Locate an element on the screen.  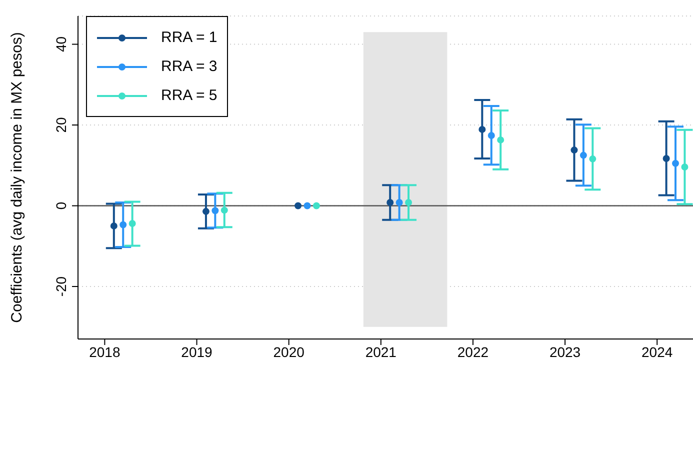
x-tick-label: 2020 is located at coordinates (289, 352).